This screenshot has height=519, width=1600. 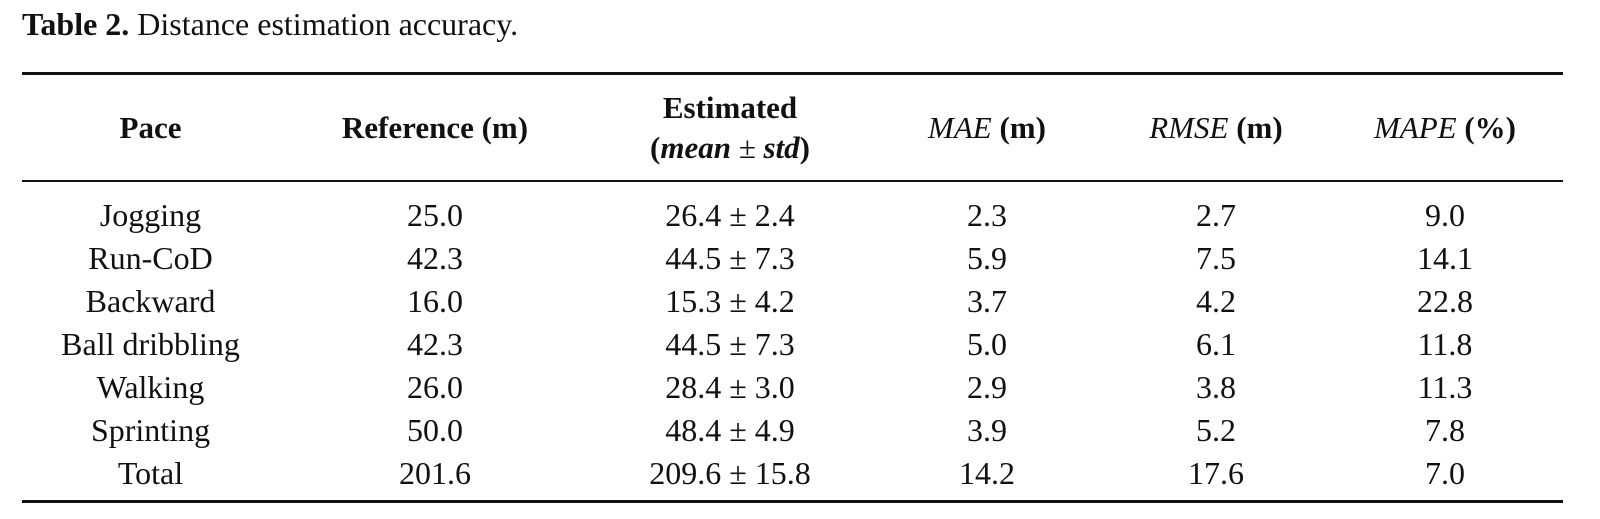 I want to click on cell-mape: 11.8, so click(x=1445, y=344).